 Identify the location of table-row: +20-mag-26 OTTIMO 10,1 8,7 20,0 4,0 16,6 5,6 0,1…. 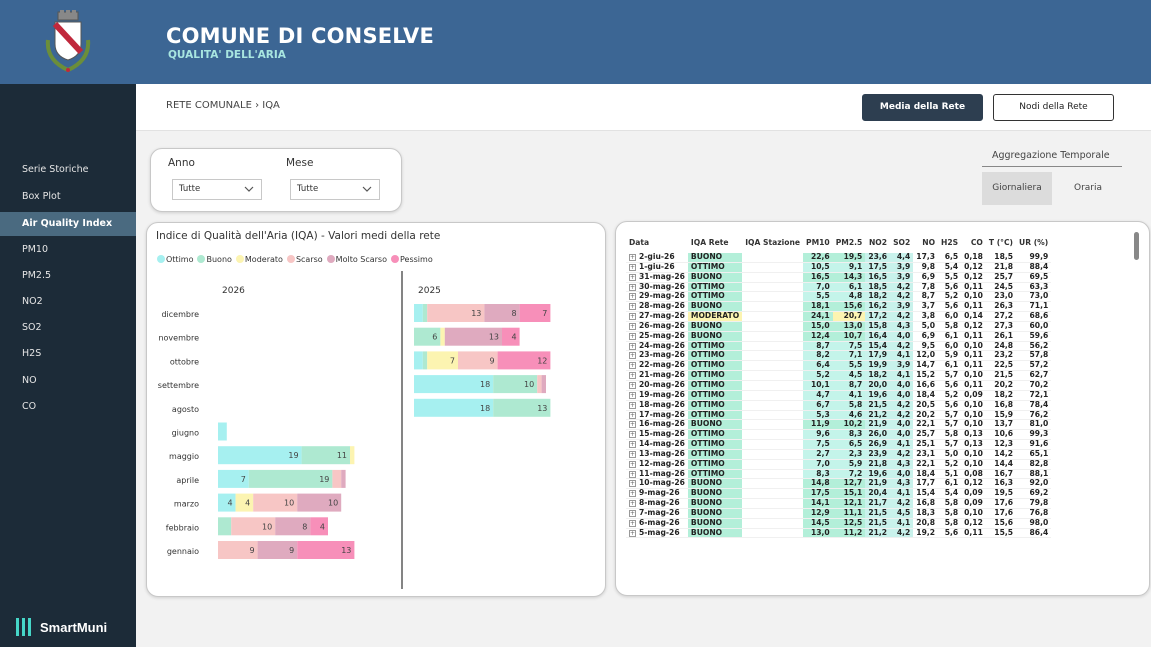
(839, 385).